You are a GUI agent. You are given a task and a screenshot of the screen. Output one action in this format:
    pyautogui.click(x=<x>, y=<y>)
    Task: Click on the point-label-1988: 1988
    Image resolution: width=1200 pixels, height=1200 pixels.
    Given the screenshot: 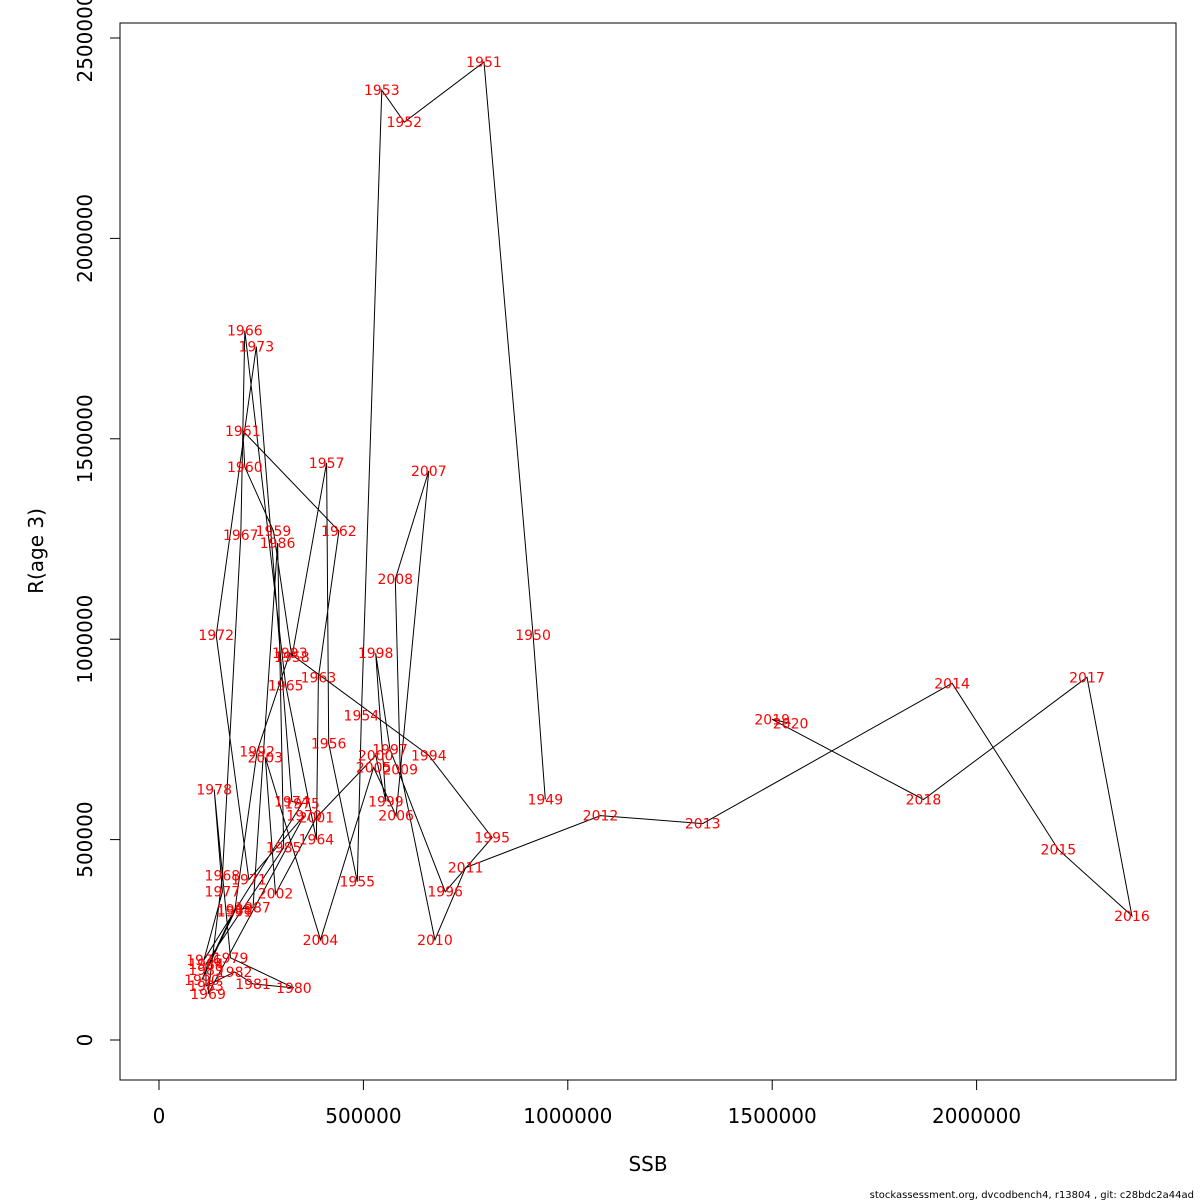 What is the action you would take?
    pyautogui.click(x=235, y=911)
    